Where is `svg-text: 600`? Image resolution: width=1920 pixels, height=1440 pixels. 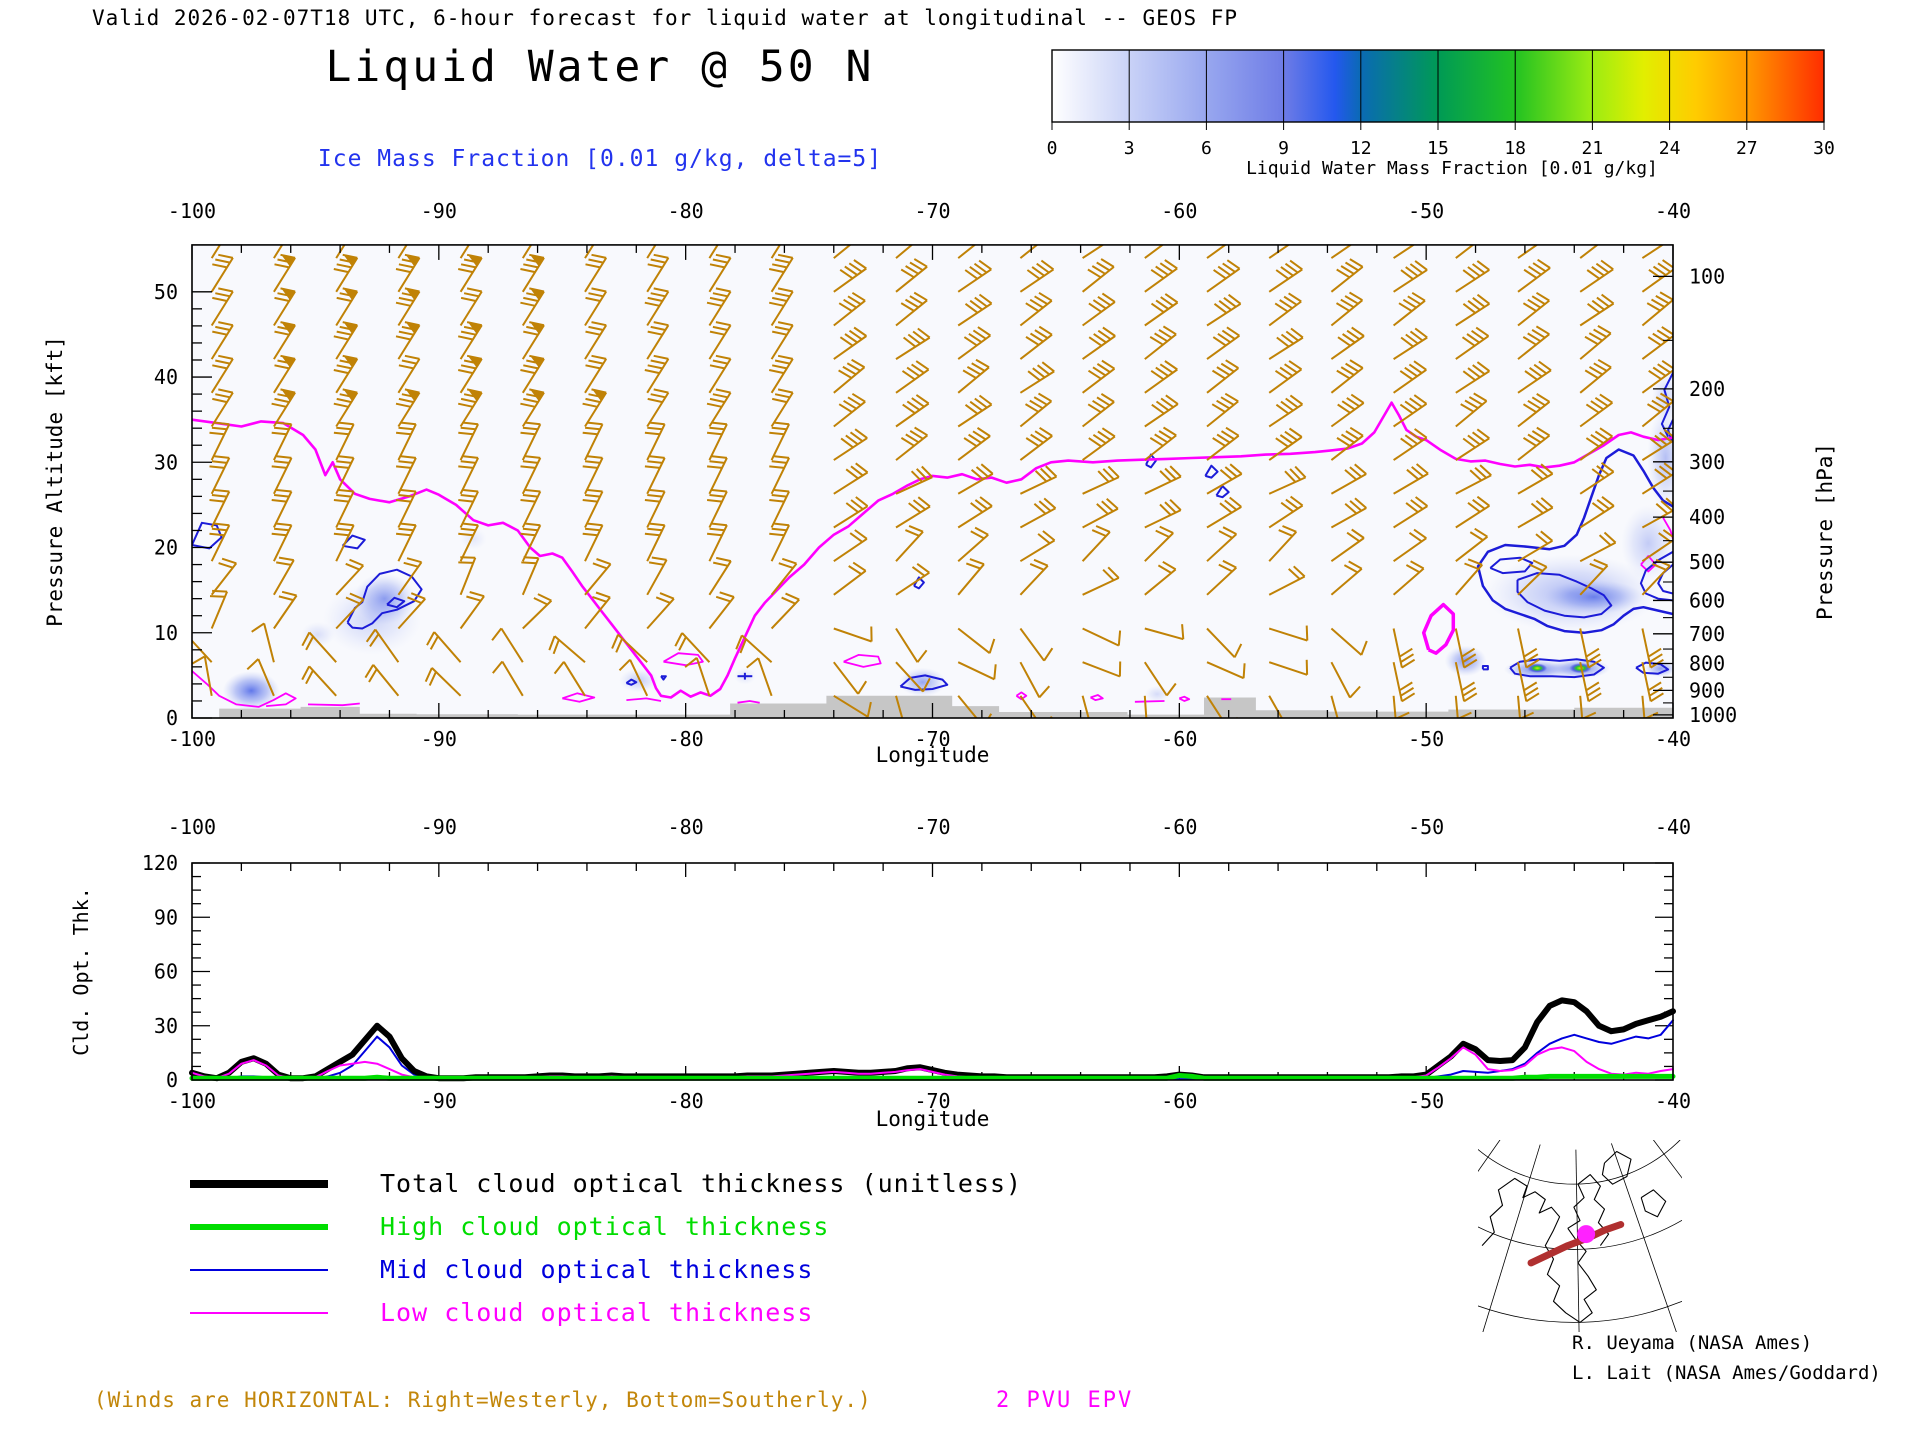
svg-text: 600 is located at coordinates (1707, 600).